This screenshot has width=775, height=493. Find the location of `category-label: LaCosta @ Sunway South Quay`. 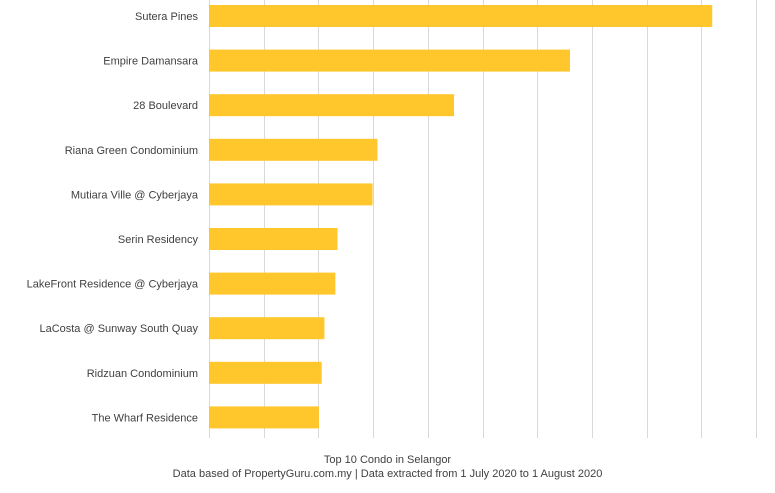

category-label: LaCosta @ Sunway South Quay is located at coordinates (118, 329).